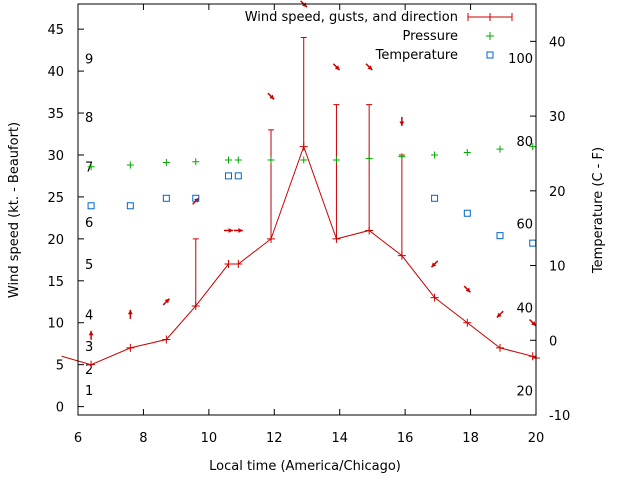 The height and width of the screenshot is (480, 640). I want to click on x-tick-label: 16, so click(405, 438).